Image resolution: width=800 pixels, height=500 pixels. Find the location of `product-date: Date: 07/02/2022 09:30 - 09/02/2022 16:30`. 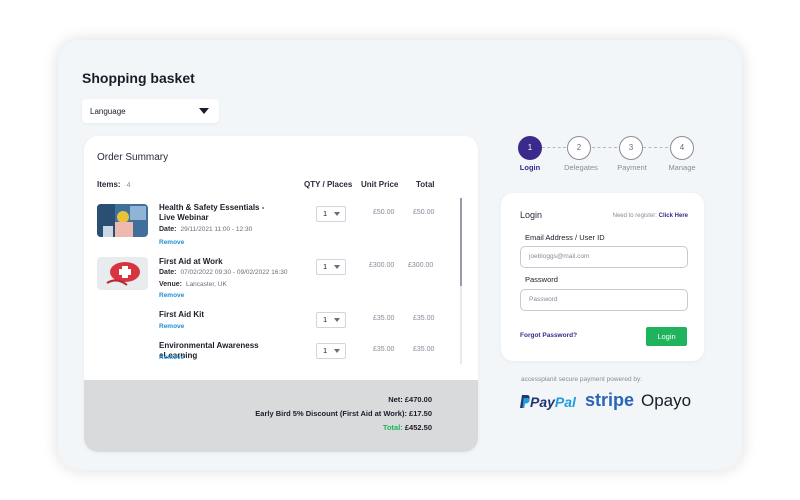

product-date: Date: 07/02/2022 09:30 - 09/02/2022 16:30 is located at coordinates (223, 272).